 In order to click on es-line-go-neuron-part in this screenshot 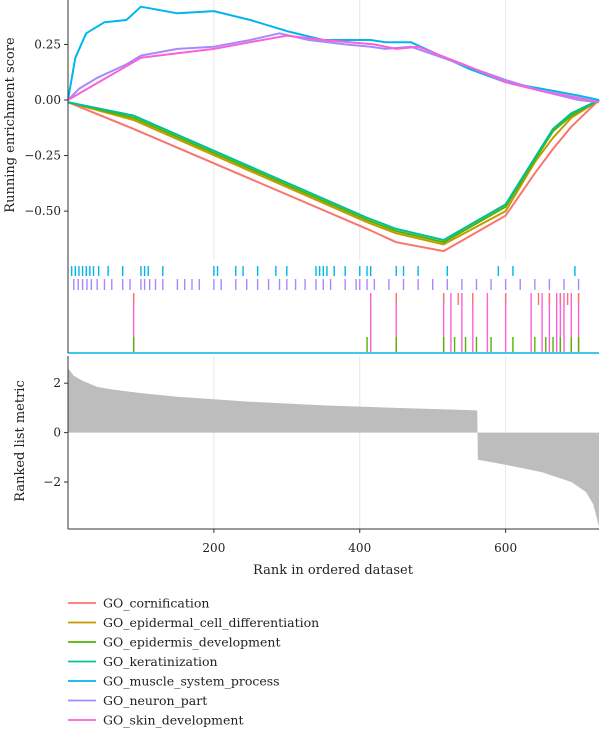, I will do `click(333, 68)`.